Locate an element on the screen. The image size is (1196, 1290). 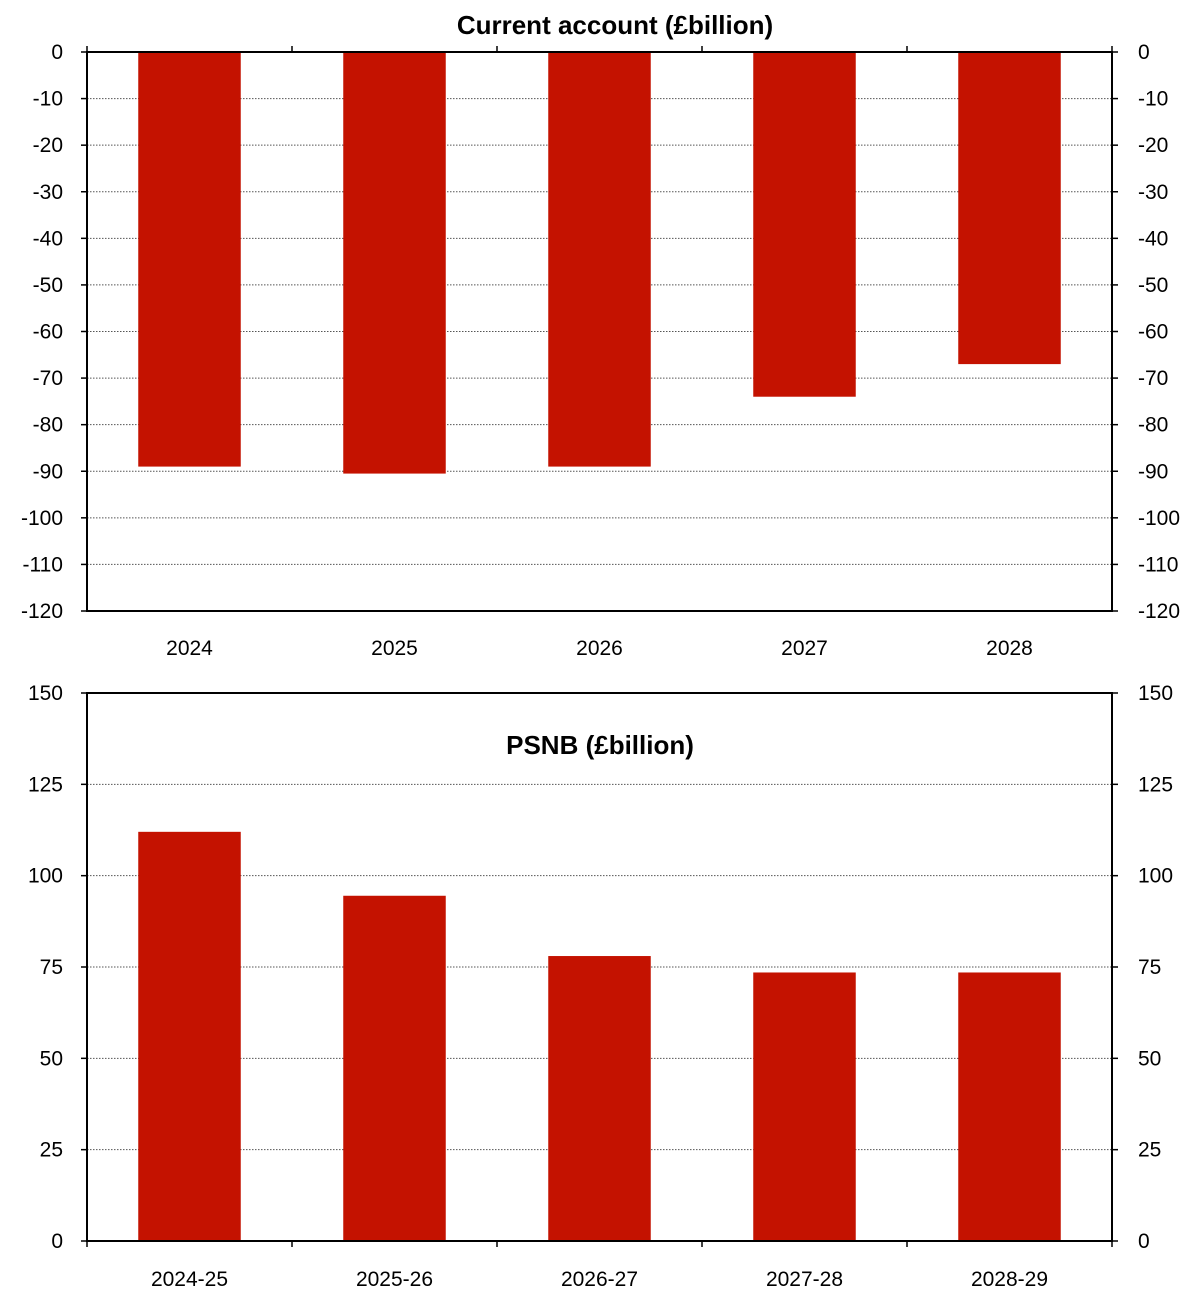
y-tick-label-left: 100 is located at coordinates (45, 876).